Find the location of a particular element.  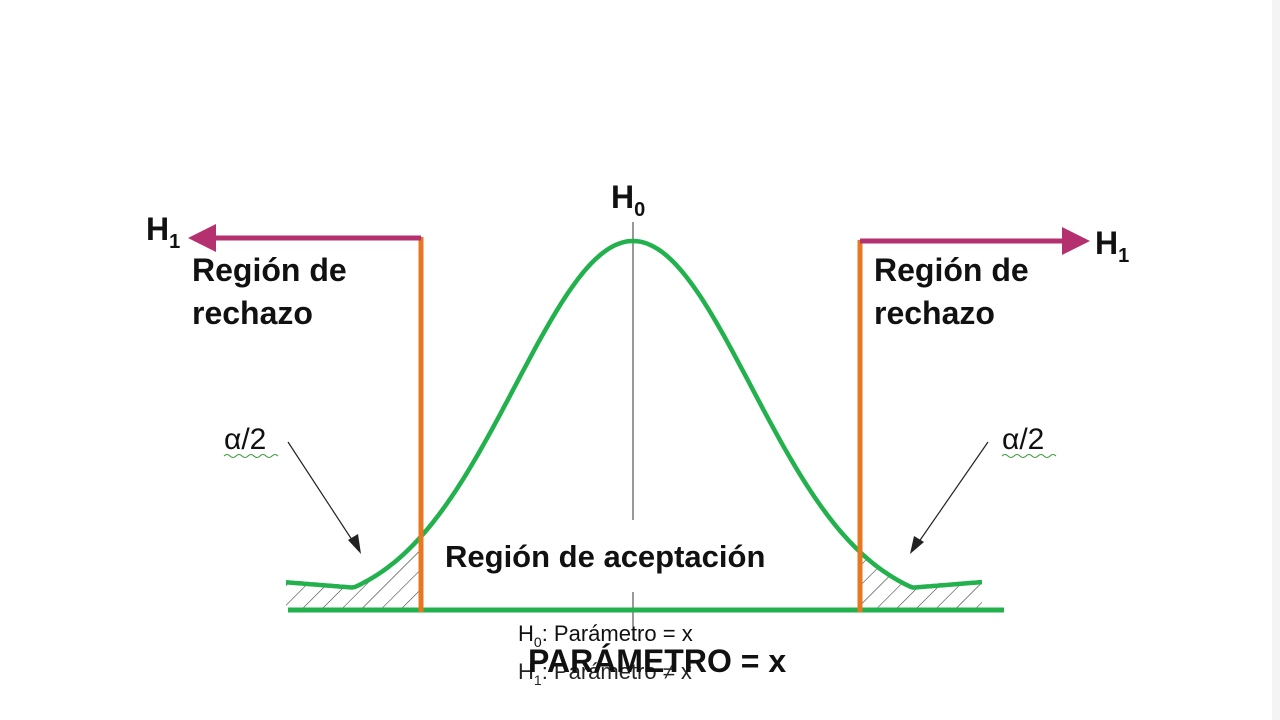

alternative-arrow-right is located at coordinates (975, 241).